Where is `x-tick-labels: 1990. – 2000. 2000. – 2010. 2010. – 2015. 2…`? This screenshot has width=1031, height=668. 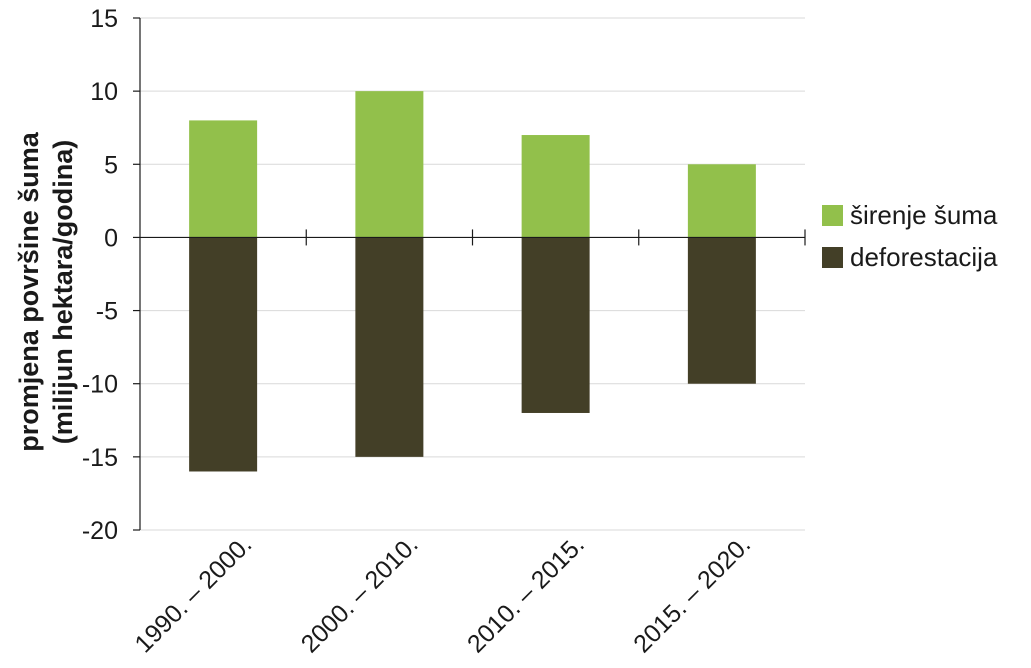 x-tick-labels: 1990. – 2000. 2000. – 2010. 2010. – 2015. 2… is located at coordinates (442, 594).